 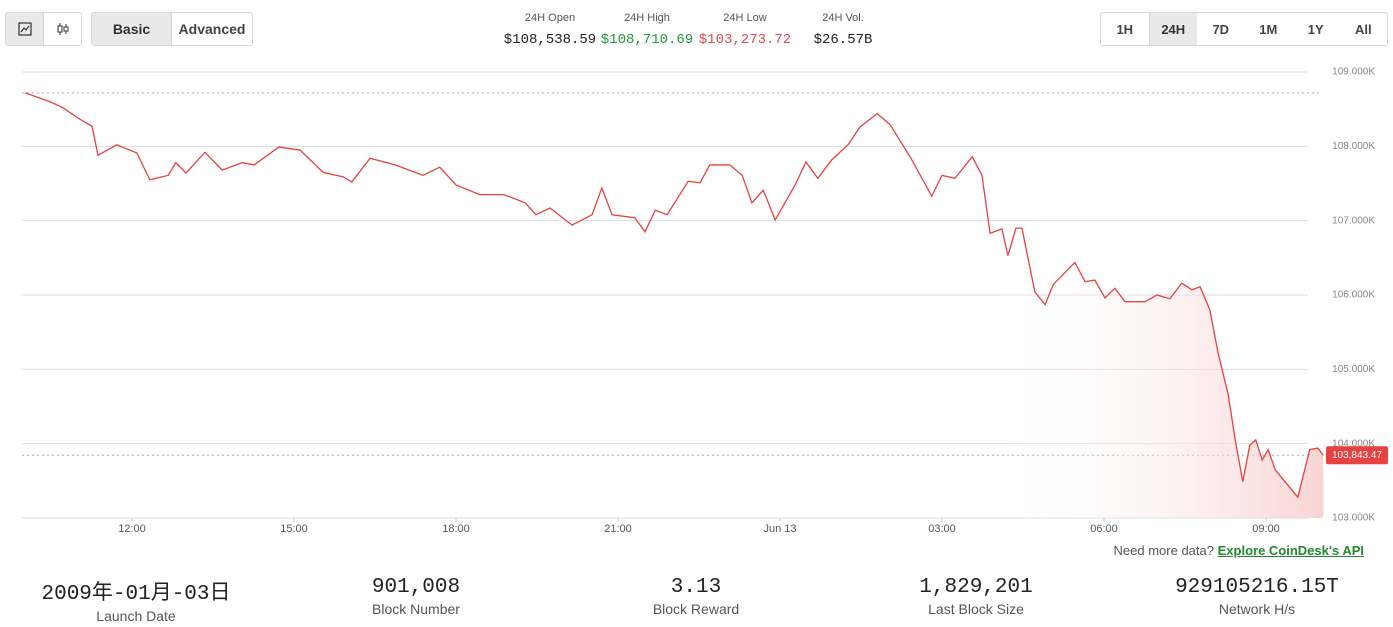 I want to click on candle-chart-button, so click(x=62, y=29).